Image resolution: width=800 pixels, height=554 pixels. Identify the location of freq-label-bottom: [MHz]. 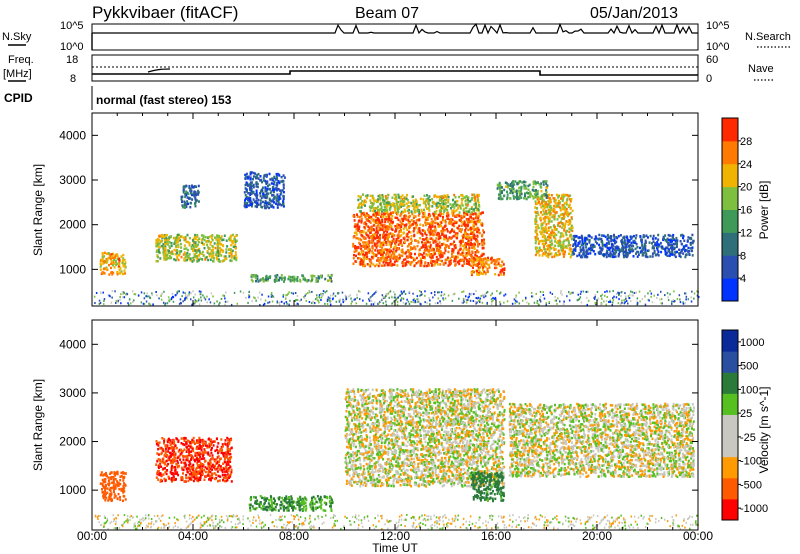
(17, 74).